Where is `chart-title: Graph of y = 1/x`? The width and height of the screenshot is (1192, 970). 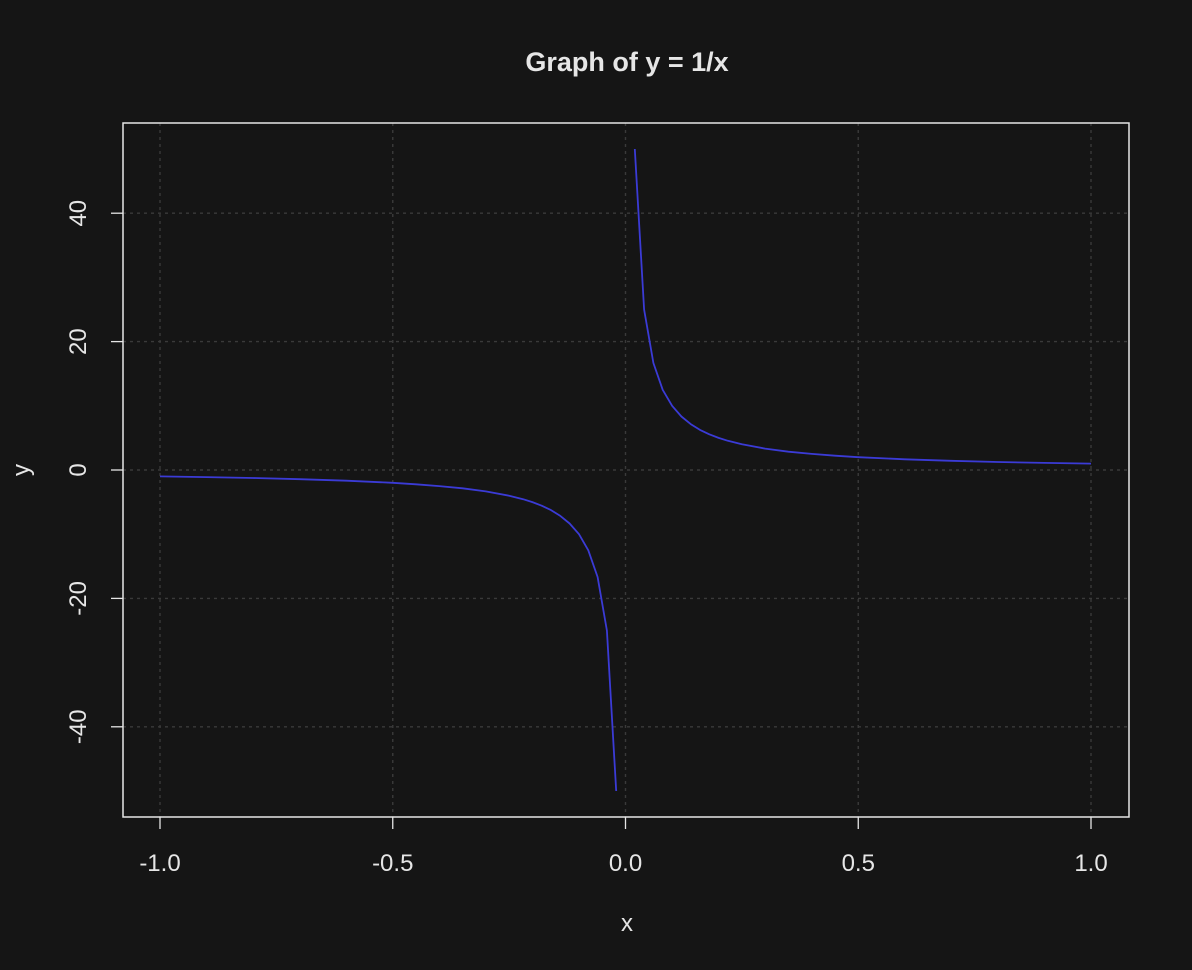 chart-title: Graph of y = 1/x is located at coordinates (626, 62).